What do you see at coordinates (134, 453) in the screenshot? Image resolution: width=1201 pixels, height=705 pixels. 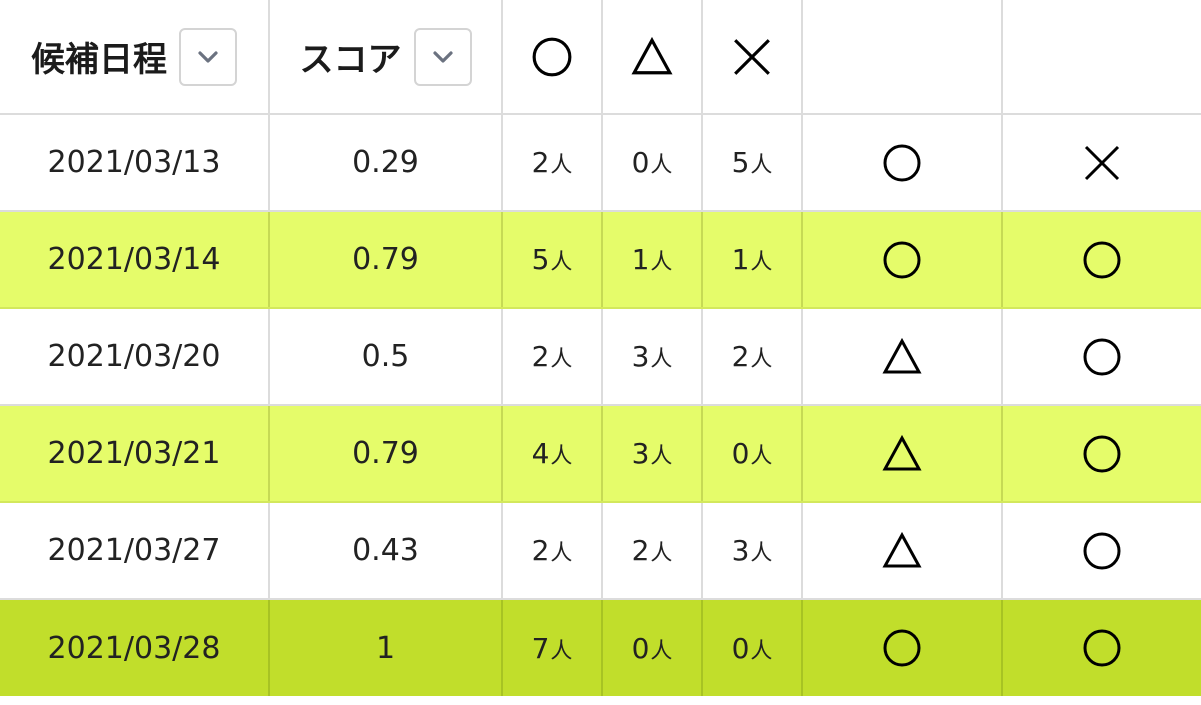 I see `date-text: 2021/03/21` at bounding box center [134, 453].